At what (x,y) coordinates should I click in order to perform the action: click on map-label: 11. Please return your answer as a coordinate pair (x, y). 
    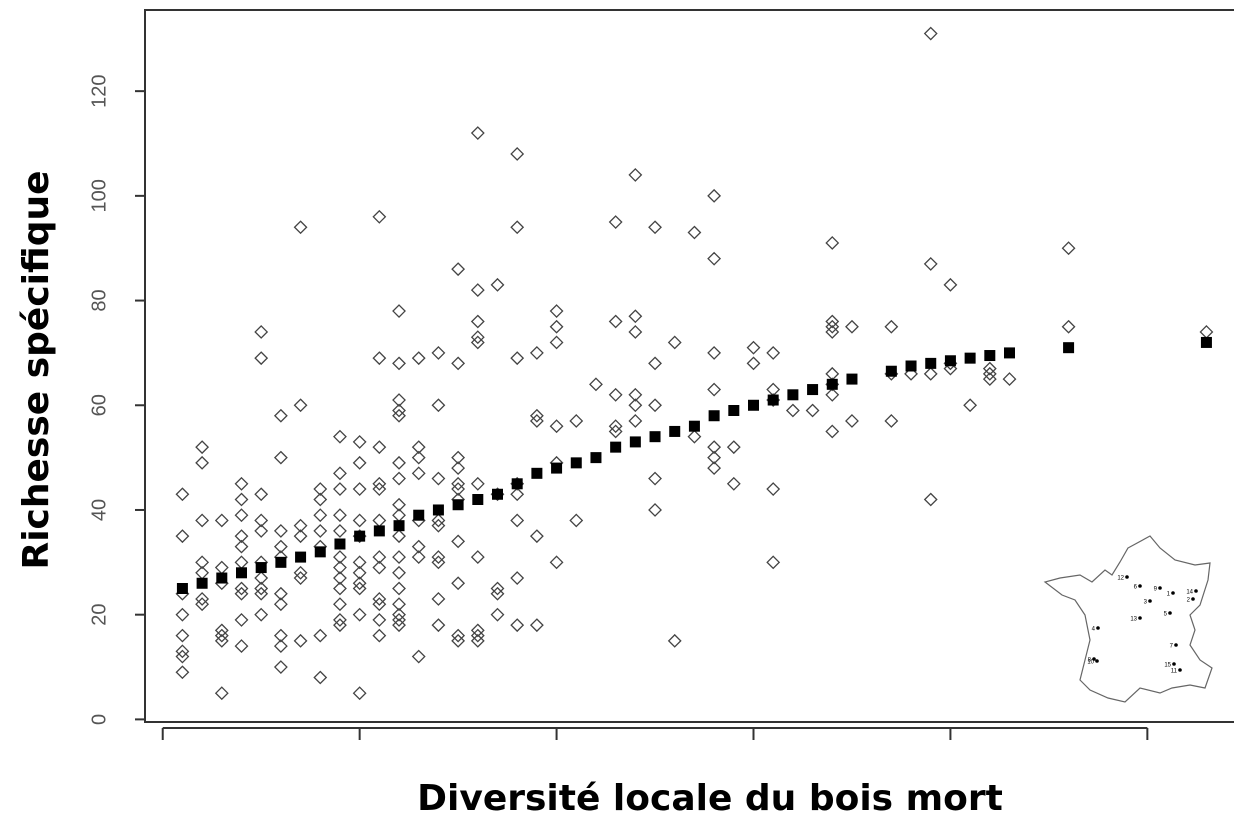
    Looking at the image, I should click on (1174, 672).